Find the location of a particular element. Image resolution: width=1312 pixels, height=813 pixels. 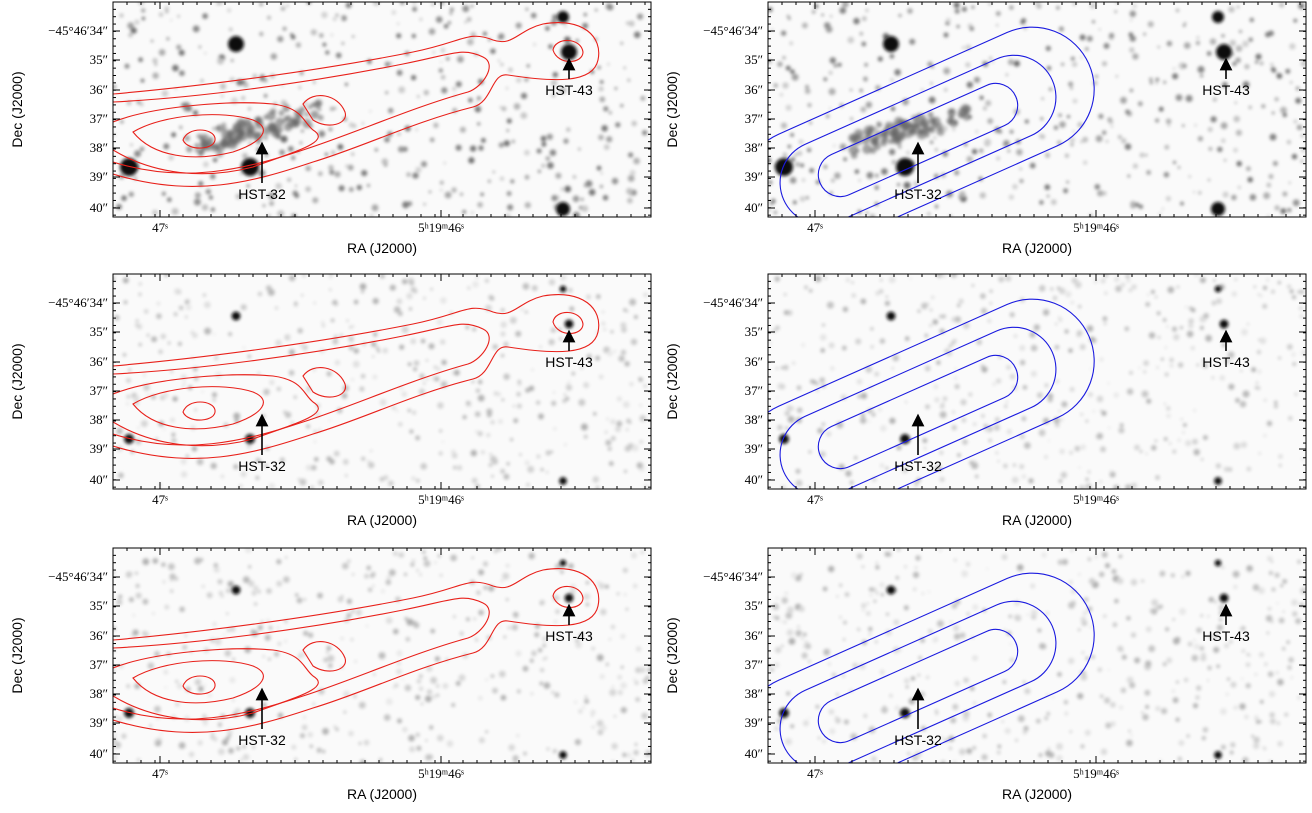

sky-image is located at coordinates (1037, 655).